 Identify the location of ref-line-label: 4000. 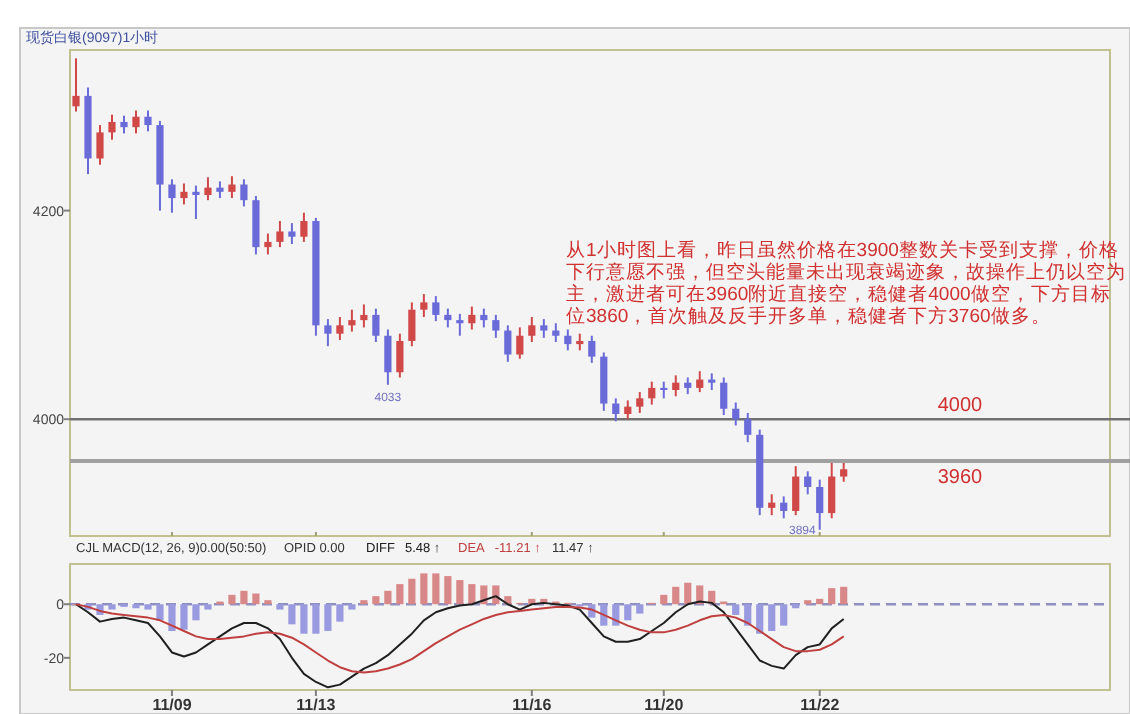
(960, 406).